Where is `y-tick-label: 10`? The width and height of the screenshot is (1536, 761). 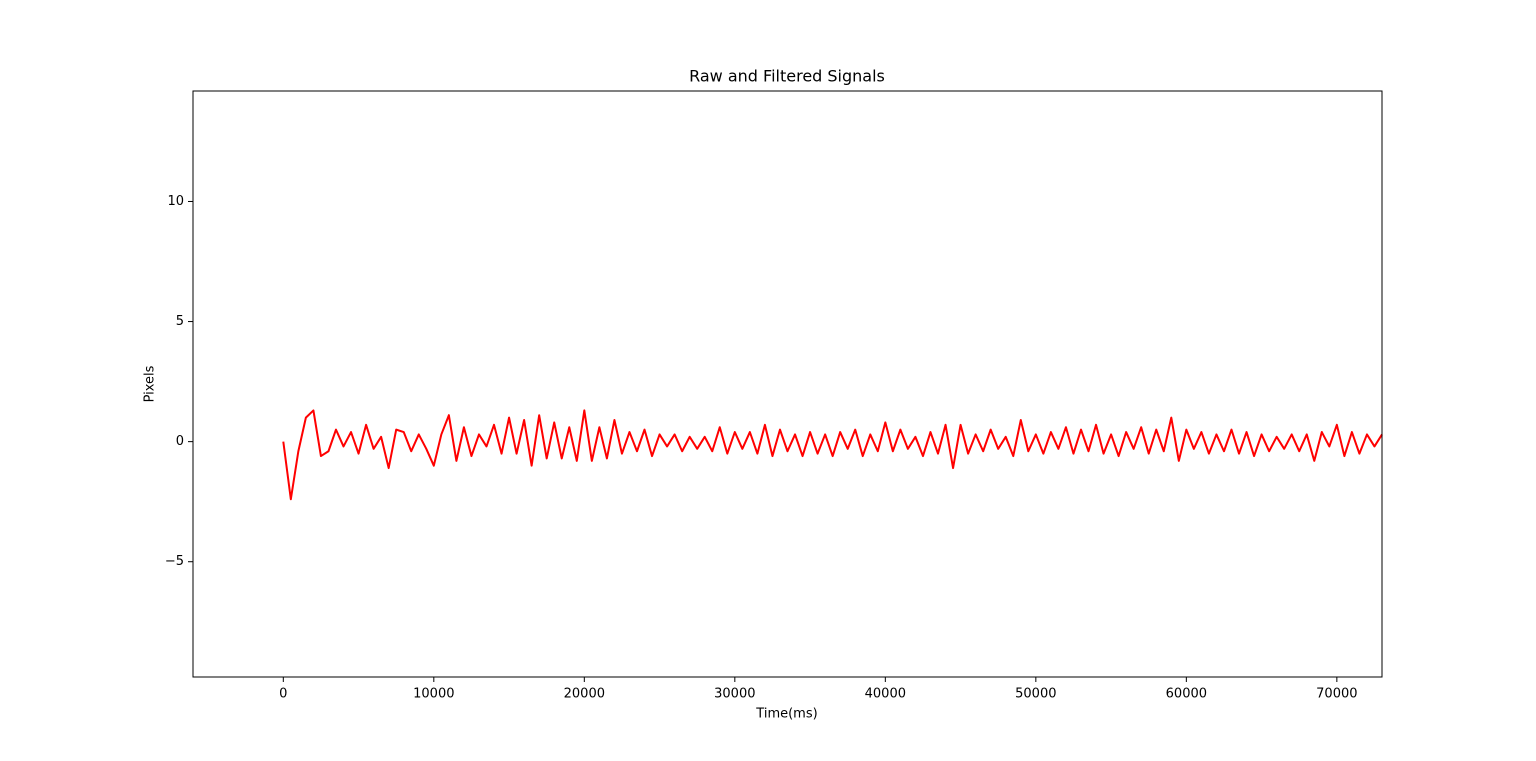 y-tick-label: 10 is located at coordinates (175, 201).